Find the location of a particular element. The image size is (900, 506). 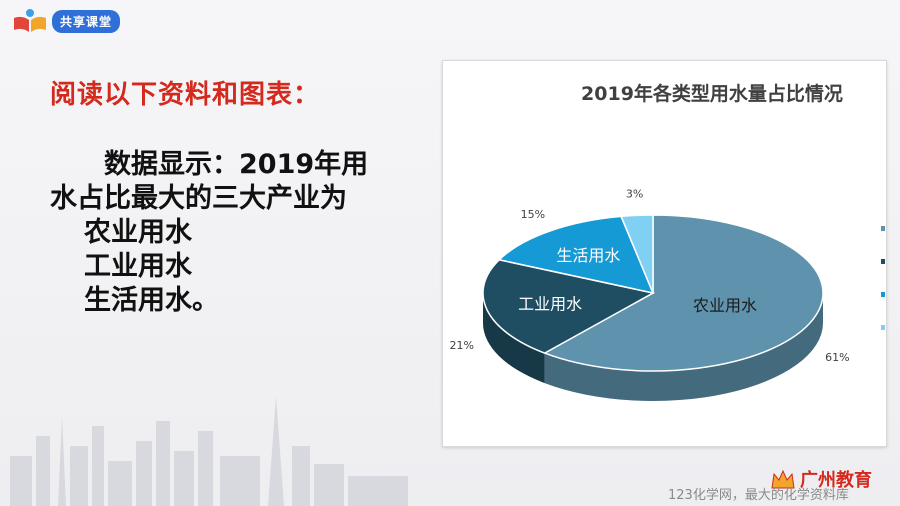

open-book-icon is located at coordinates (30, 20).